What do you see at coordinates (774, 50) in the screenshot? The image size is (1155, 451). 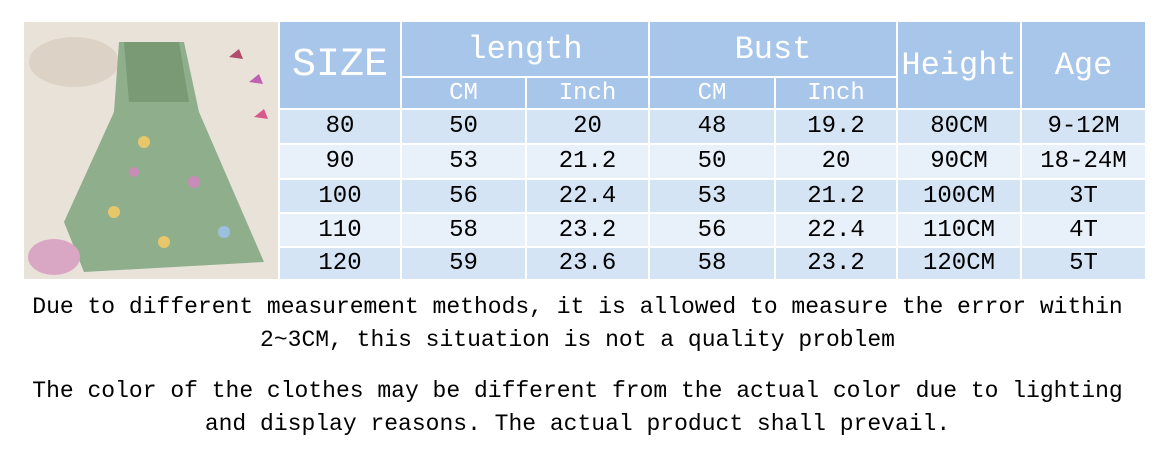 I see `header-bust: Bust` at bounding box center [774, 50].